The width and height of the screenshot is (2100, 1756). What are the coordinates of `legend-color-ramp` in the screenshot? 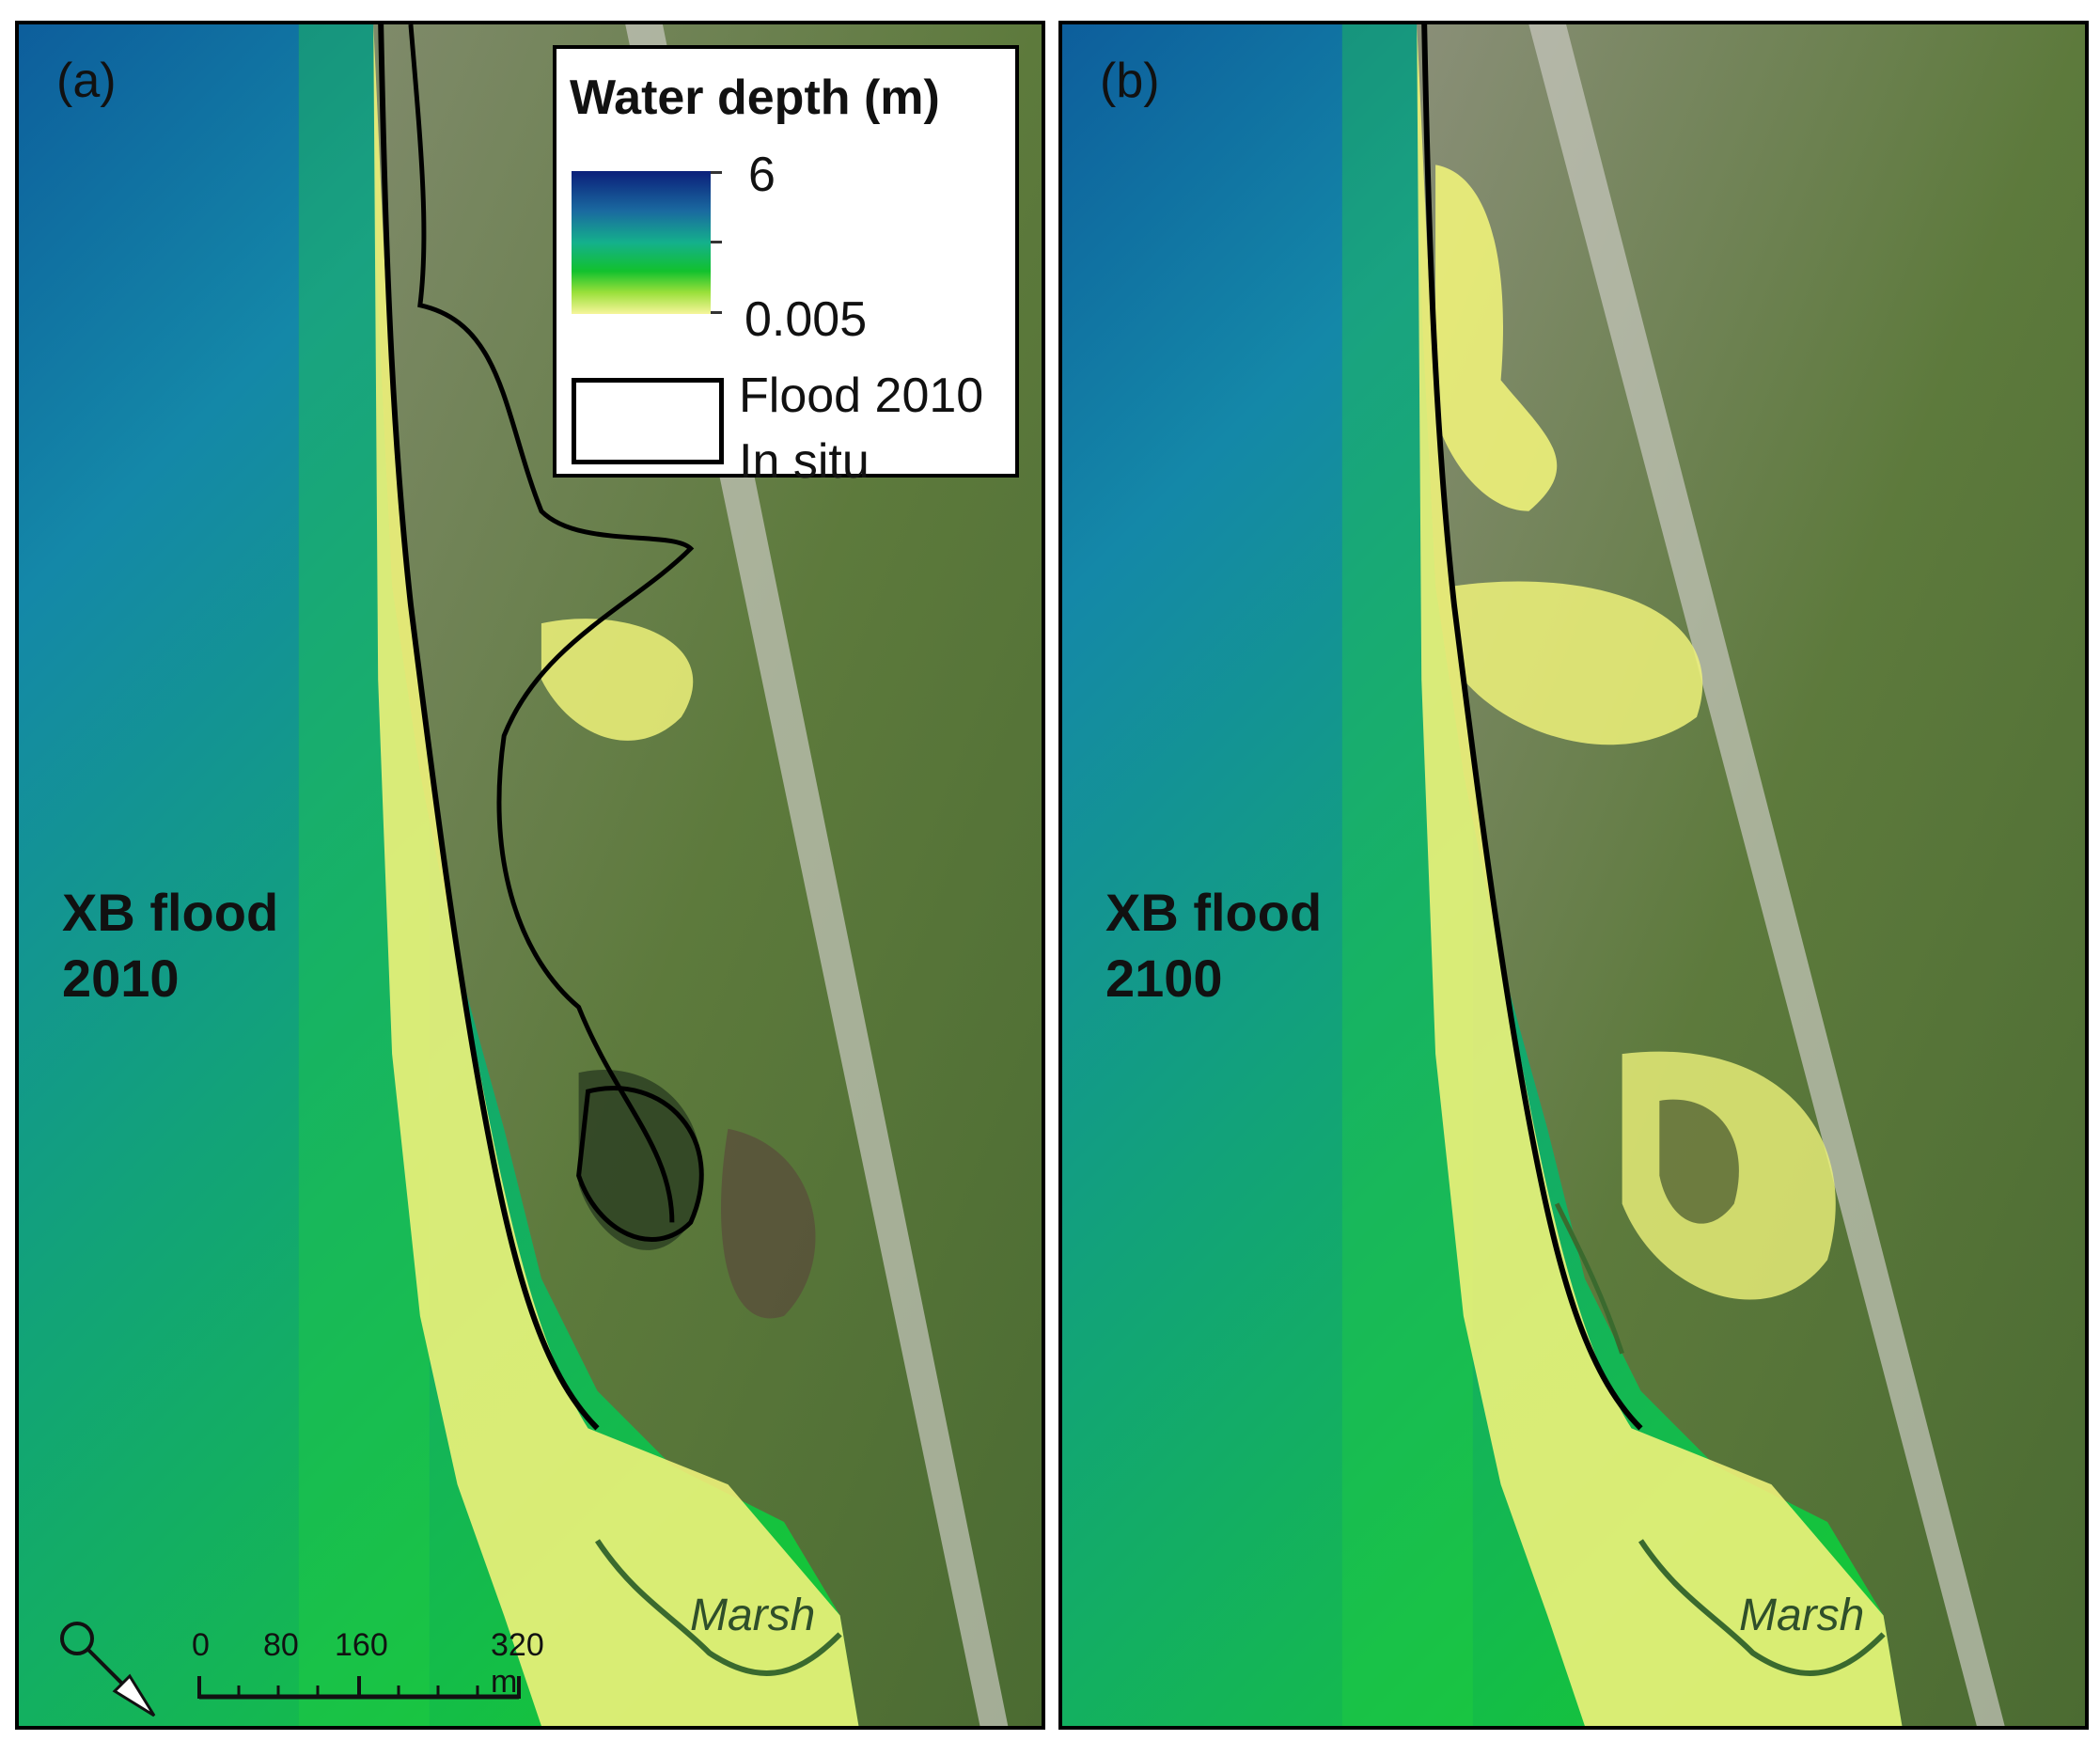 It's located at (641, 242).